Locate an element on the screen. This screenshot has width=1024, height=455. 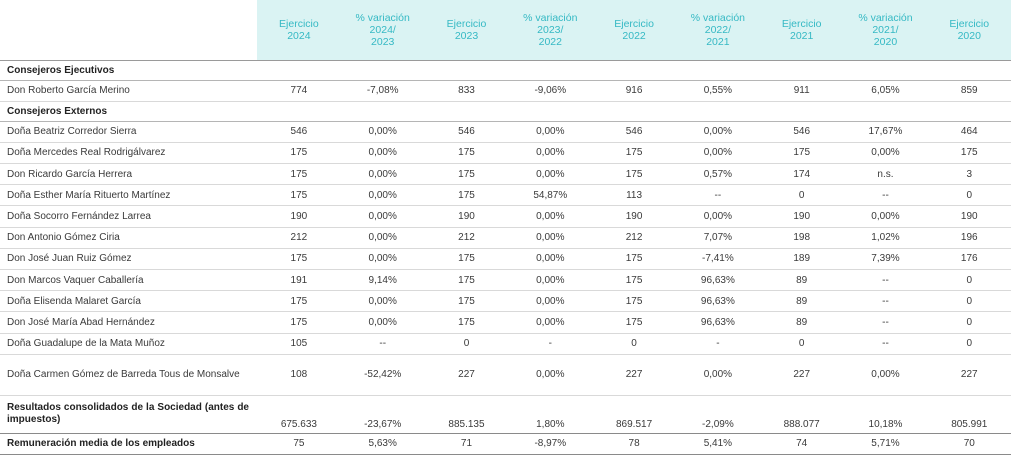
member-name: Don José María Abad Hernández is located at coordinates (128, 322).